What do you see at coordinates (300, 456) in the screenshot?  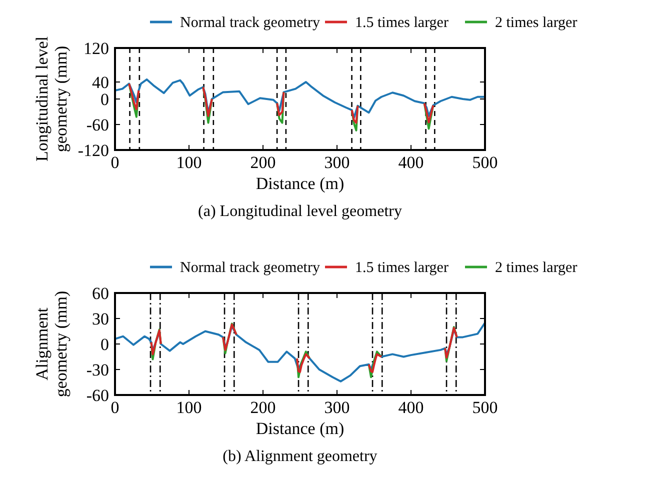 I see `text: (b) Alignment geometry` at bounding box center [300, 456].